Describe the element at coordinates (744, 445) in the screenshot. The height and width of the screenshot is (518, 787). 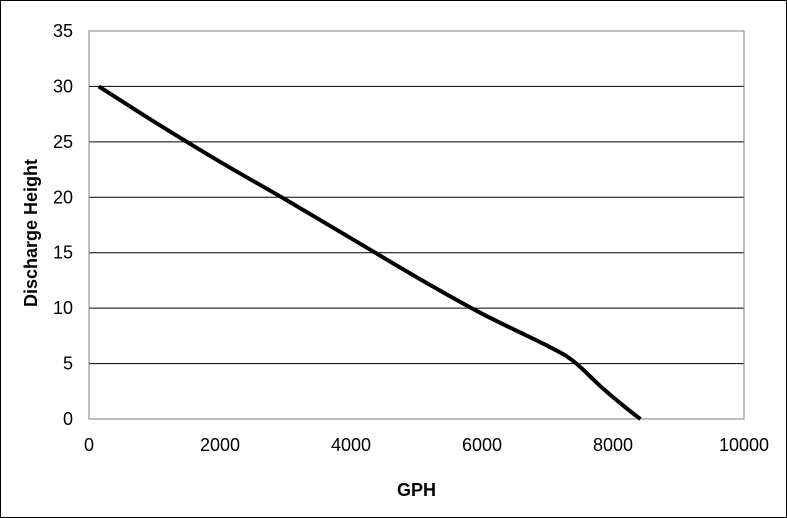
I see `x-tick-label: 10000` at that location.